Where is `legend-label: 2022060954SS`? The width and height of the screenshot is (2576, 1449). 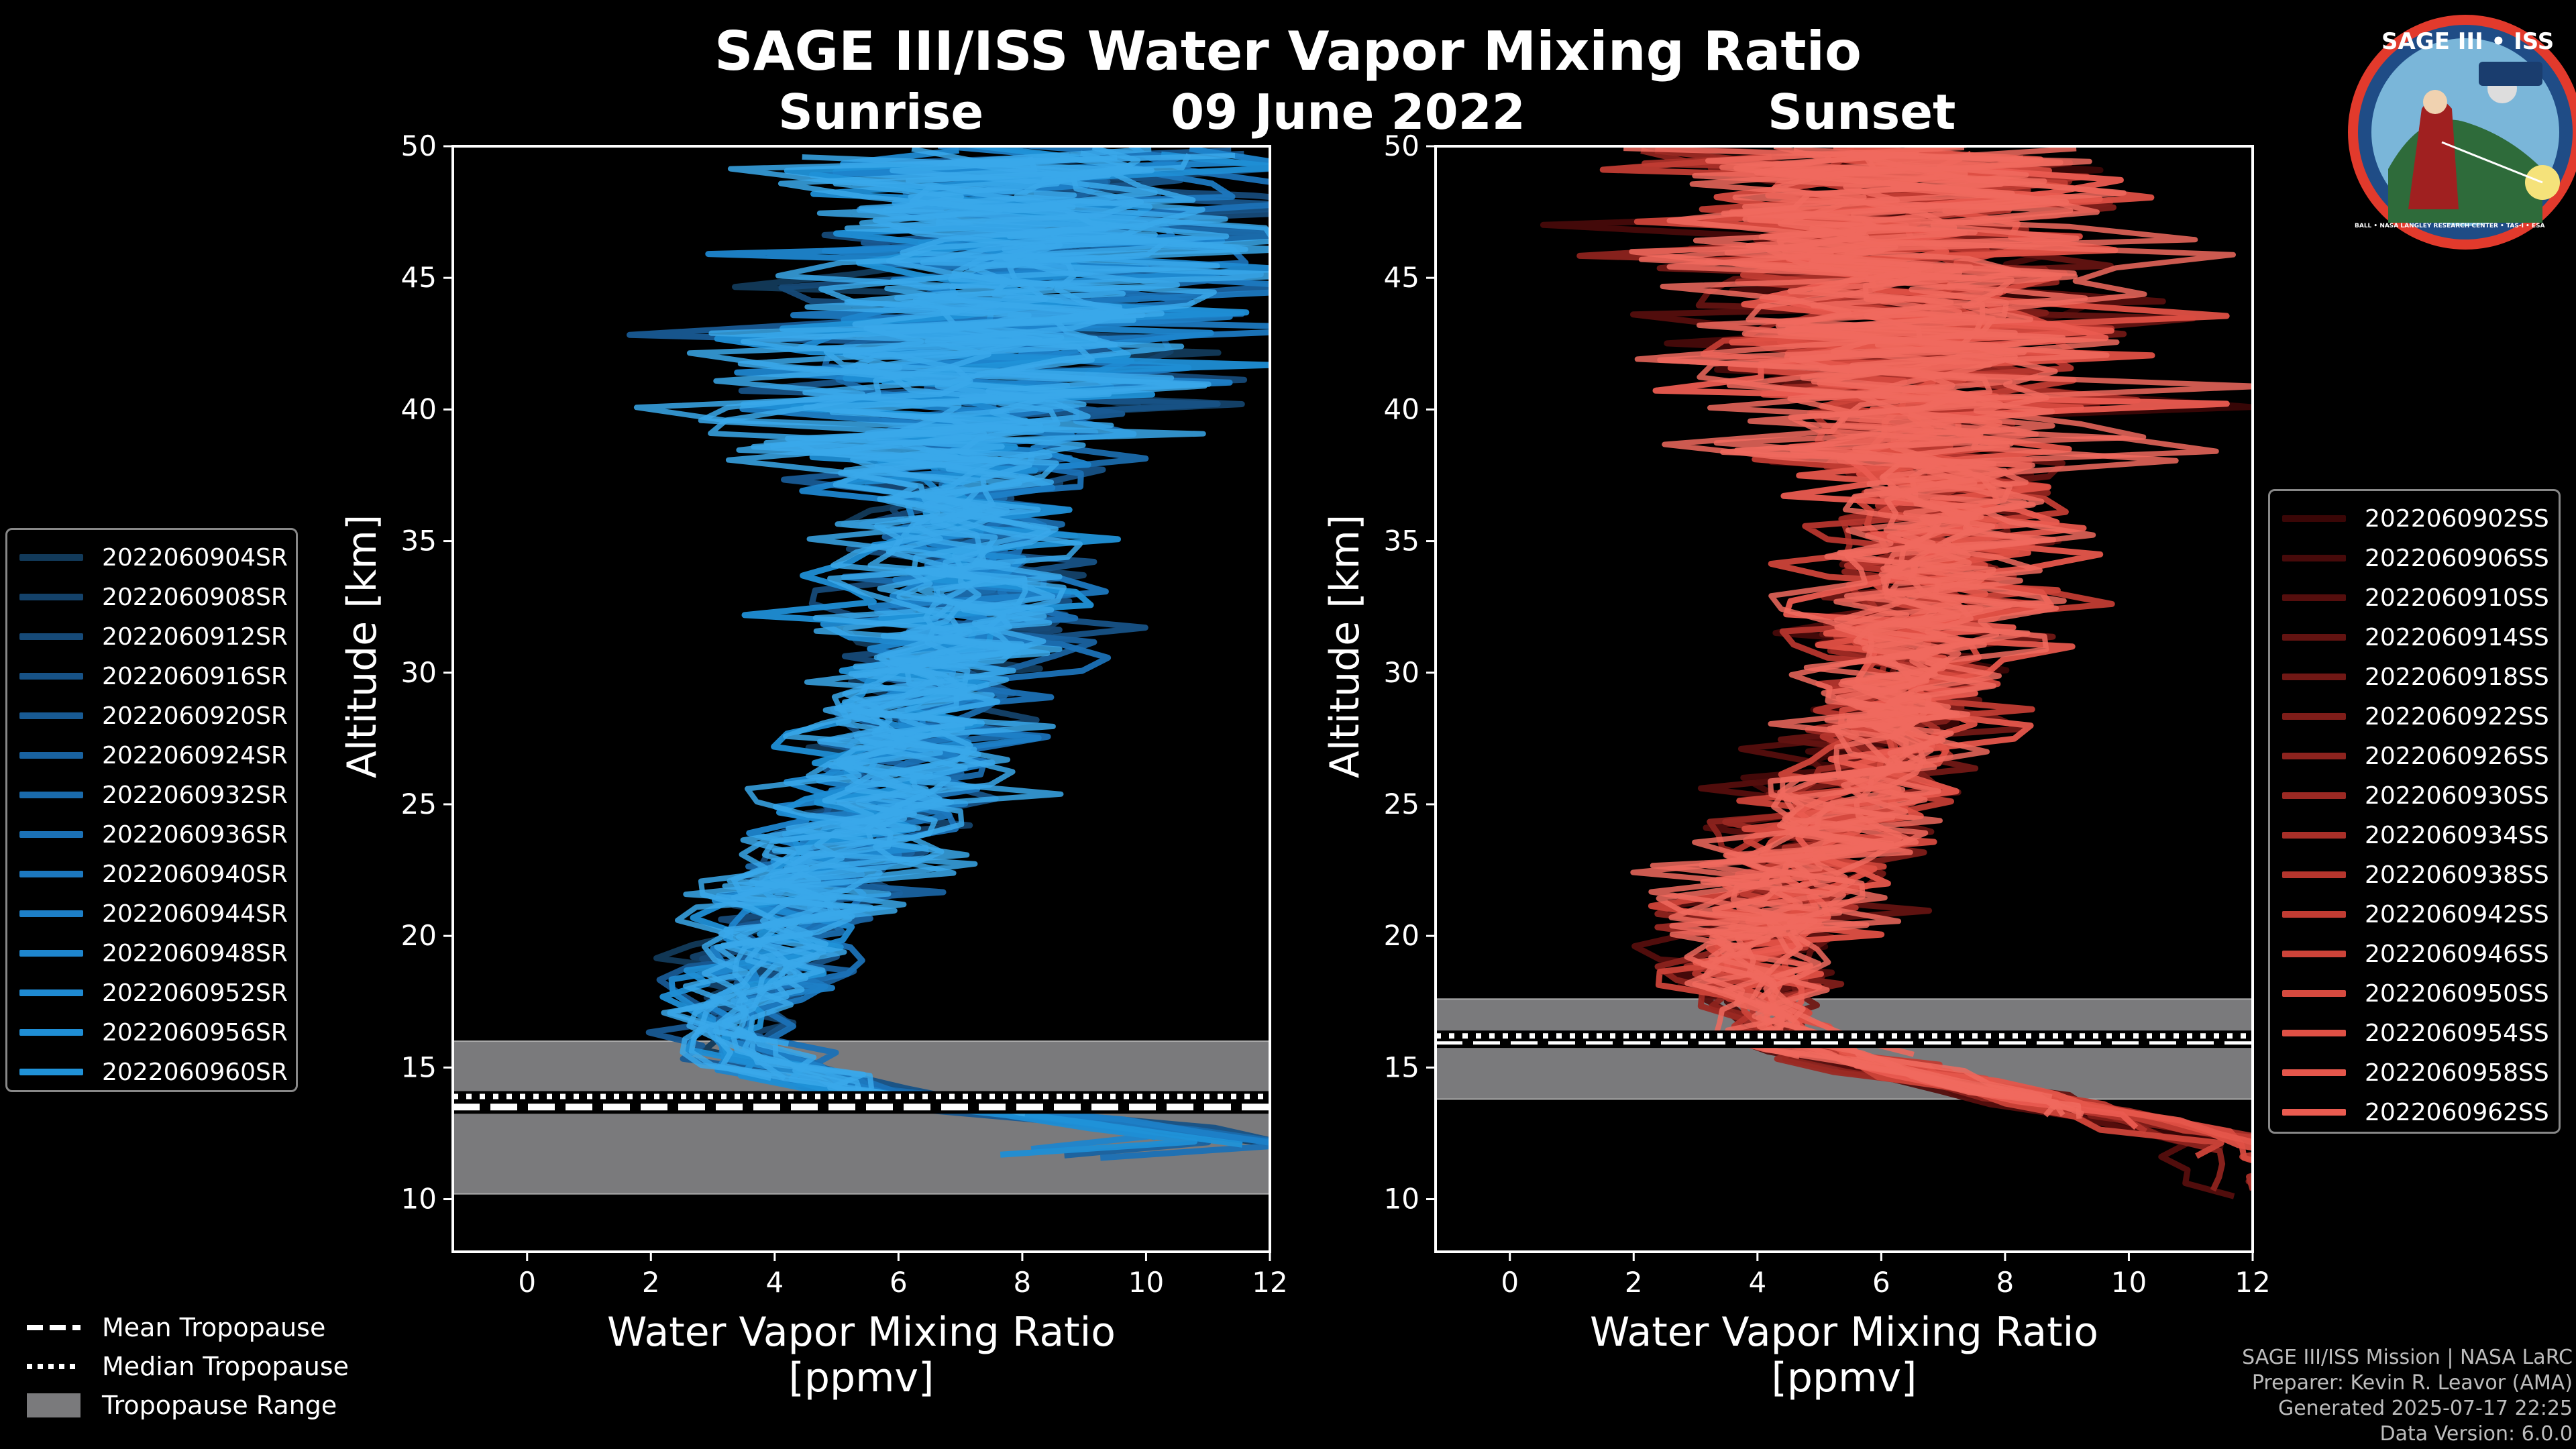
legend-label: 2022060954SS is located at coordinates (2457, 1033).